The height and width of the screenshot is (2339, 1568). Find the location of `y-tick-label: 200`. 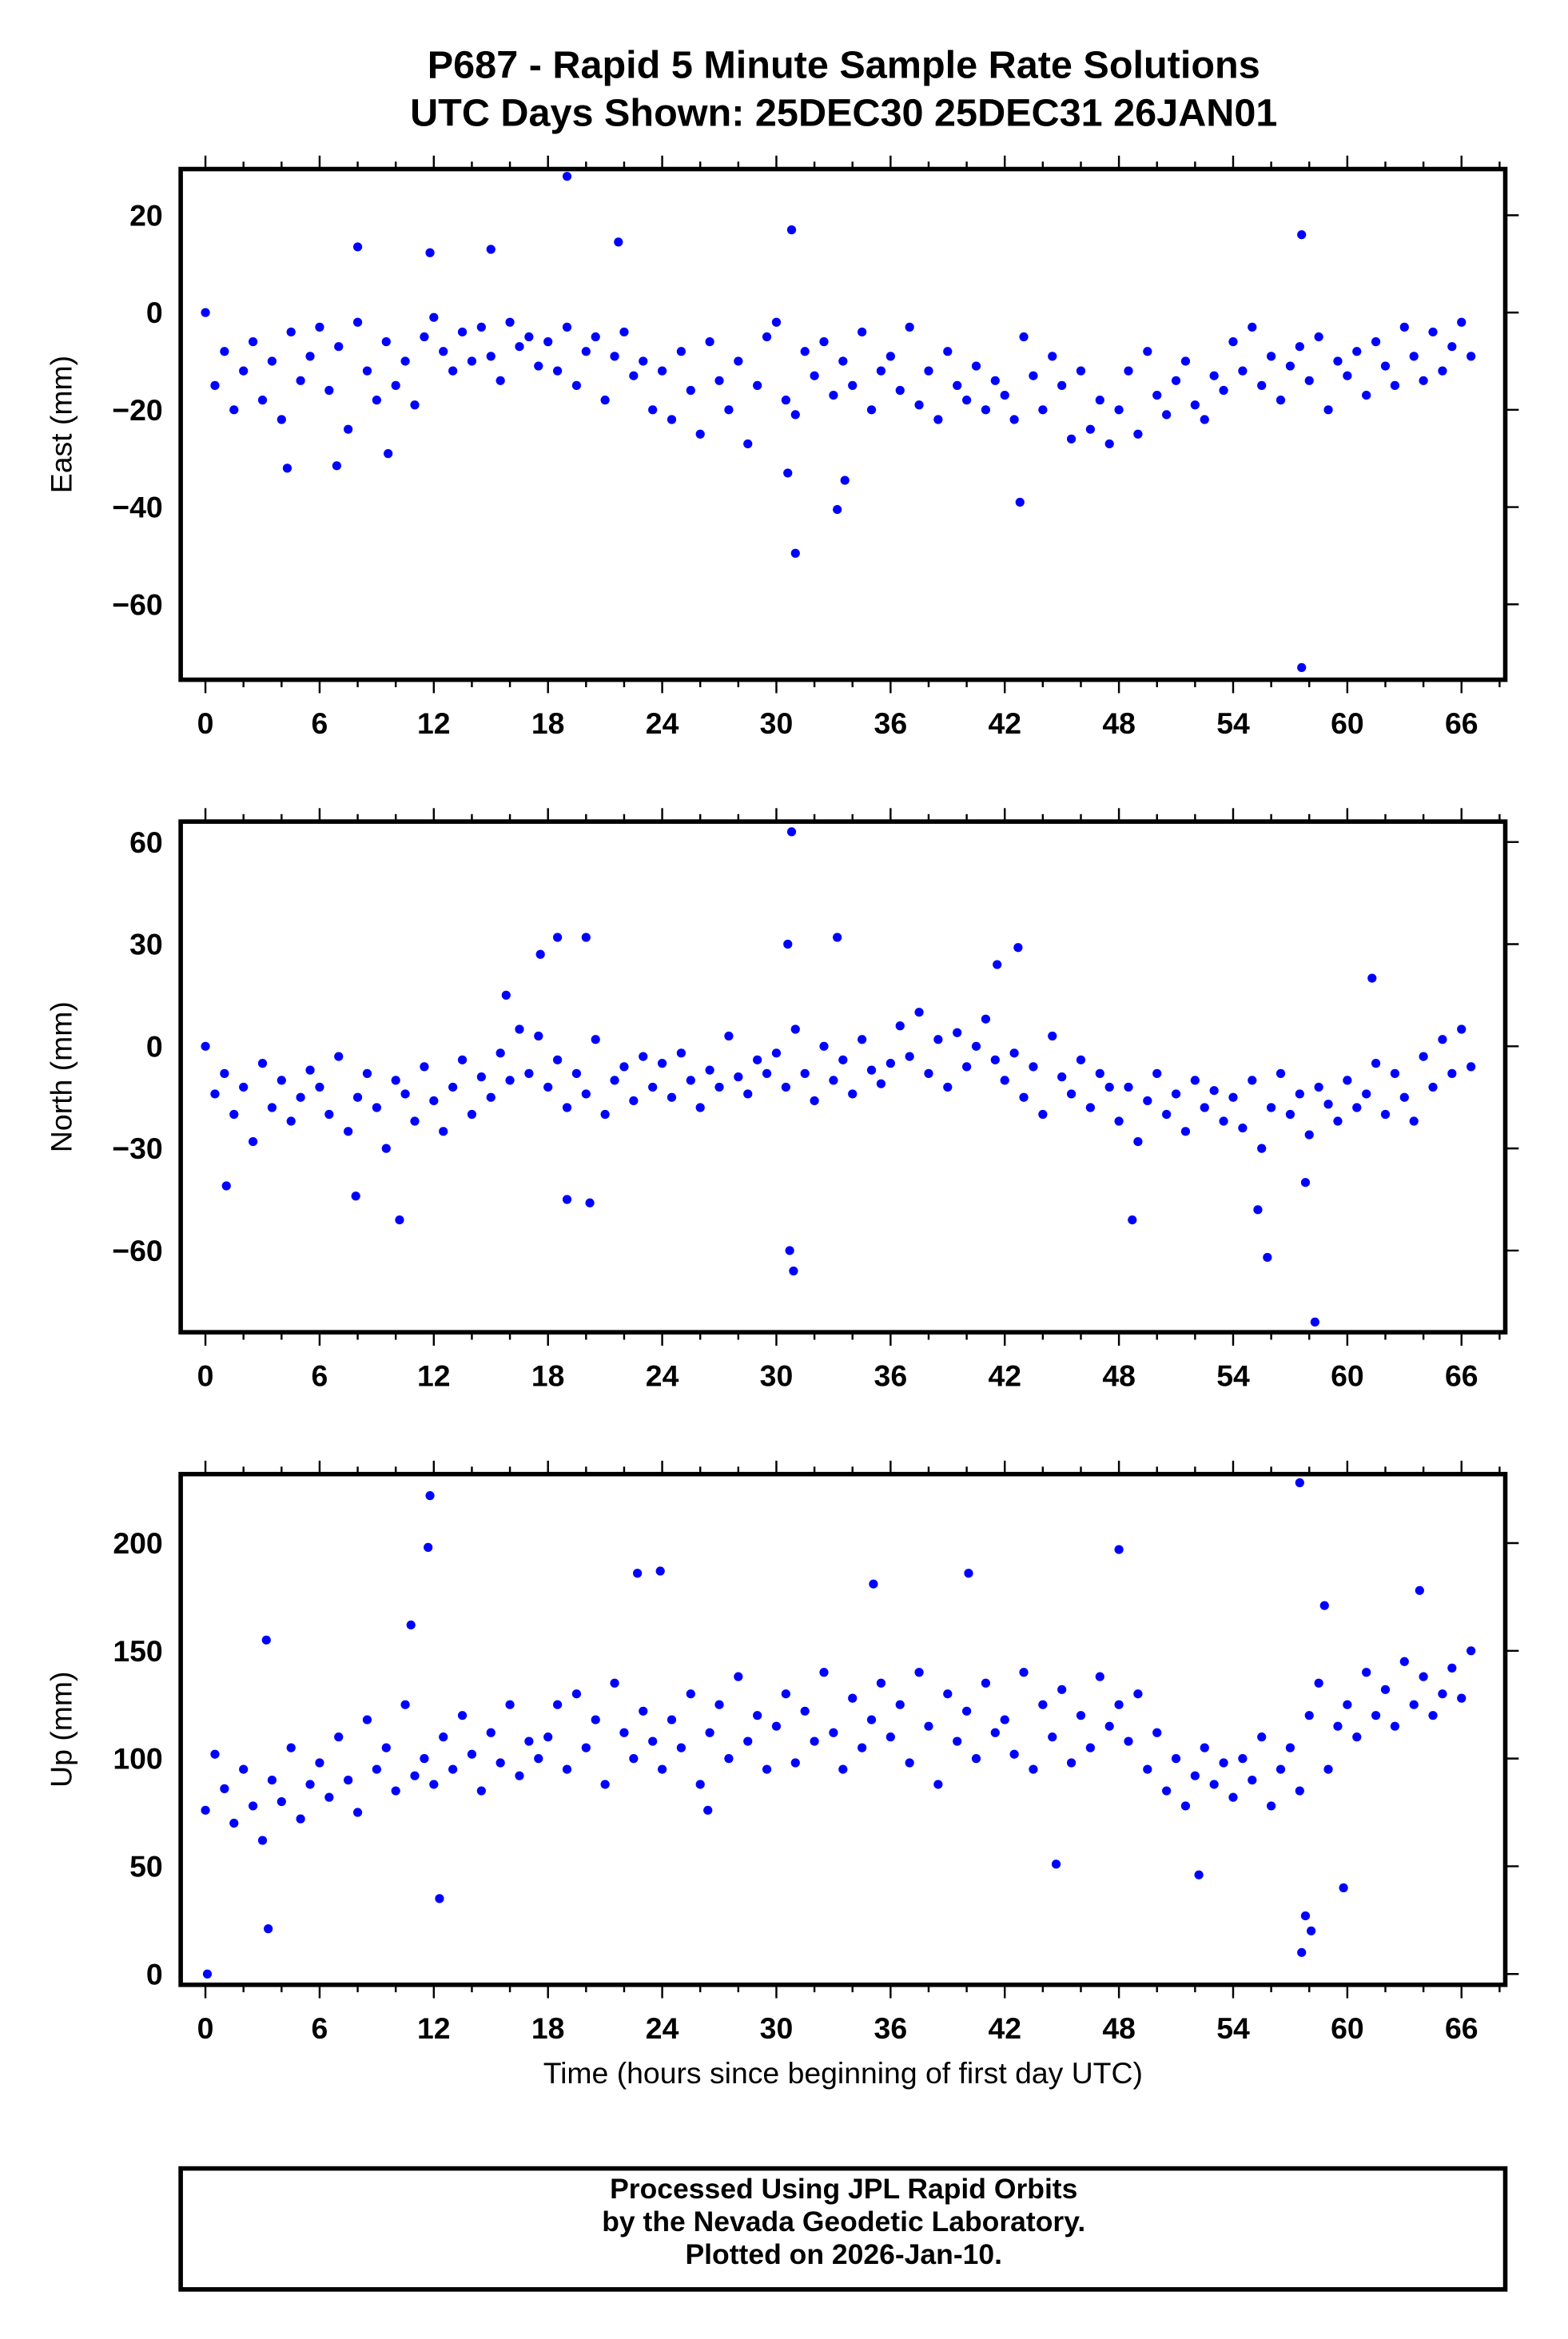

y-tick-label: 200 is located at coordinates (137, 1543).